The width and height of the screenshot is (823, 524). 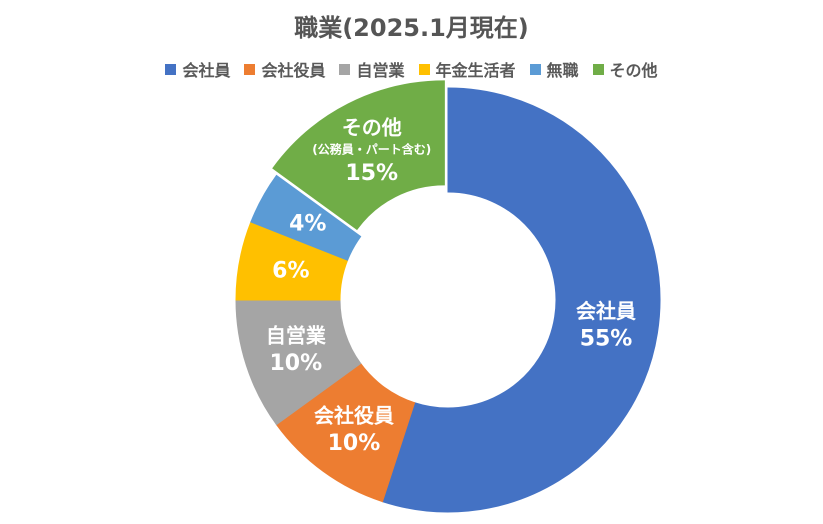 What do you see at coordinates (372, 127) in the screenshot?
I see `slice-label: その他` at bounding box center [372, 127].